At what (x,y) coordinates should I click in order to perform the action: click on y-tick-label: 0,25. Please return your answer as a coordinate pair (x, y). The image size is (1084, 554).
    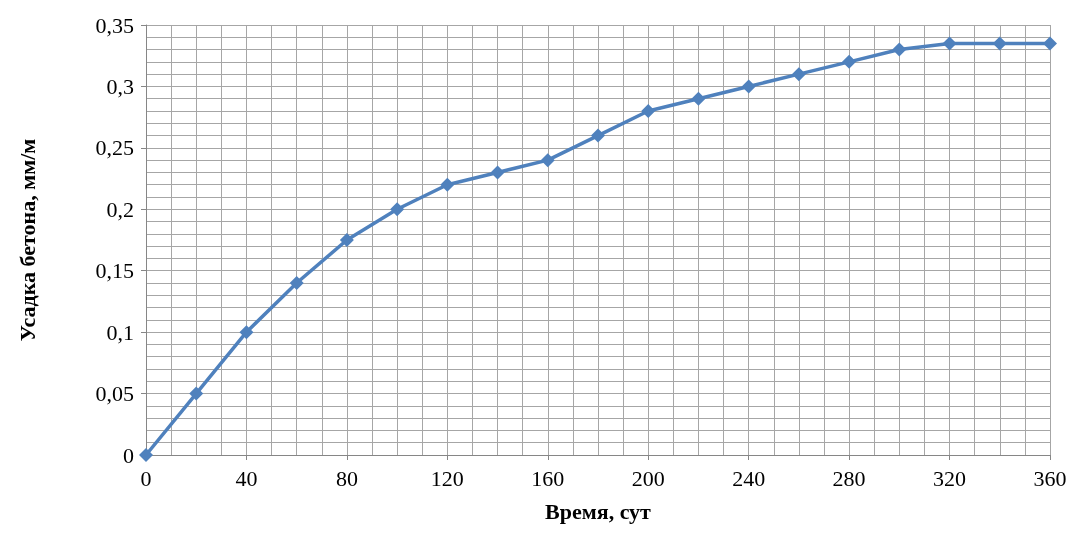
    Looking at the image, I should click on (114, 148).